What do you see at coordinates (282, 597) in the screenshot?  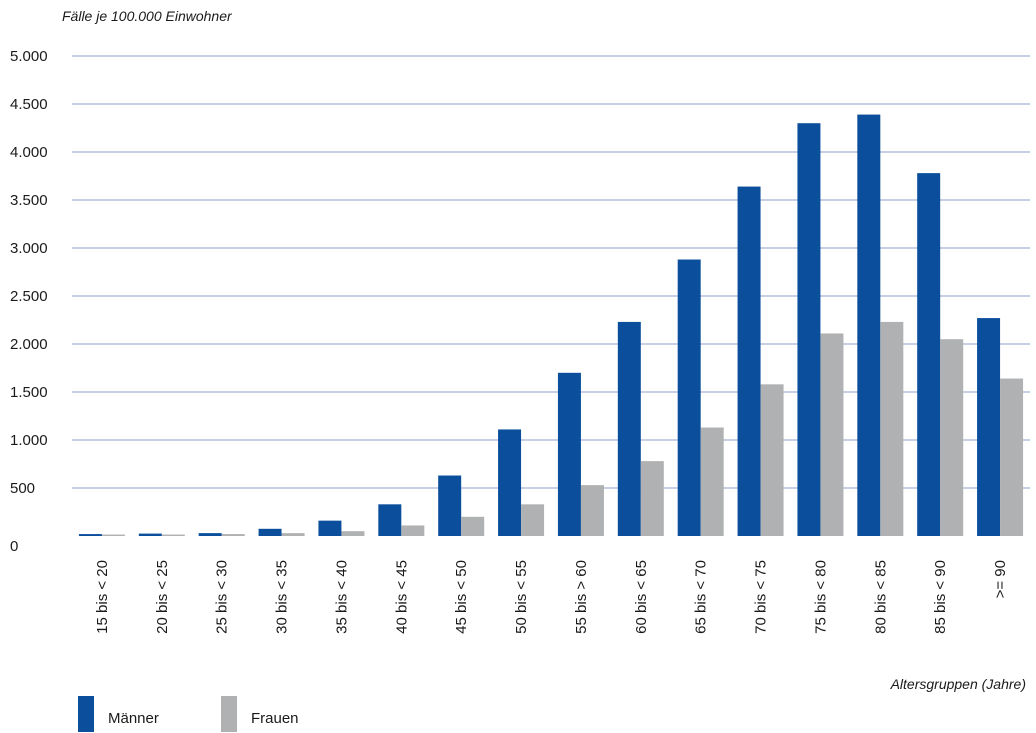 I see `x-tick-label: 30 bis < 35` at bounding box center [282, 597].